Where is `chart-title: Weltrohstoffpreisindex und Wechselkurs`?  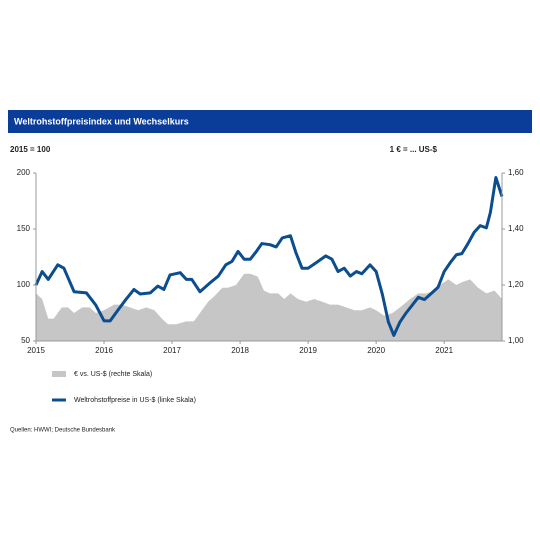 chart-title: Weltrohstoffpreisindex und Wechselkurs is located at coordinates (101, 121).